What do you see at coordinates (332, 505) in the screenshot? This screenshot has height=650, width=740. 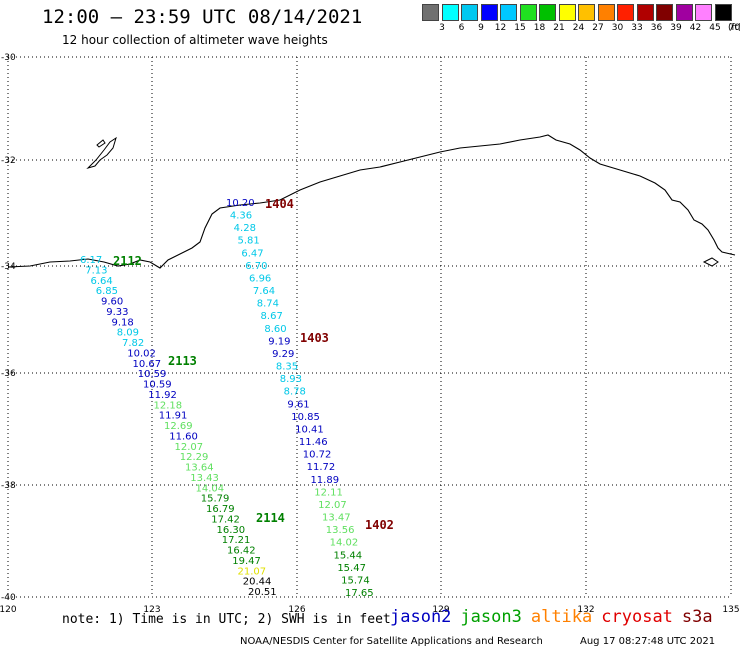 I see `swh-value-east: 12.07` at bounding box center [332, 505].